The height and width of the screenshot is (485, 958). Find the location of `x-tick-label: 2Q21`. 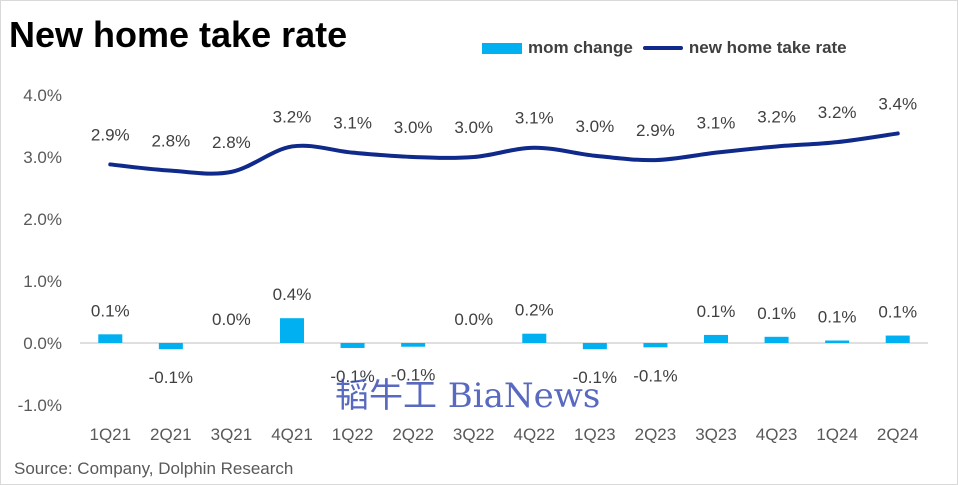

x-tick-label: 2Q21 is located at coordinates (171, 434).